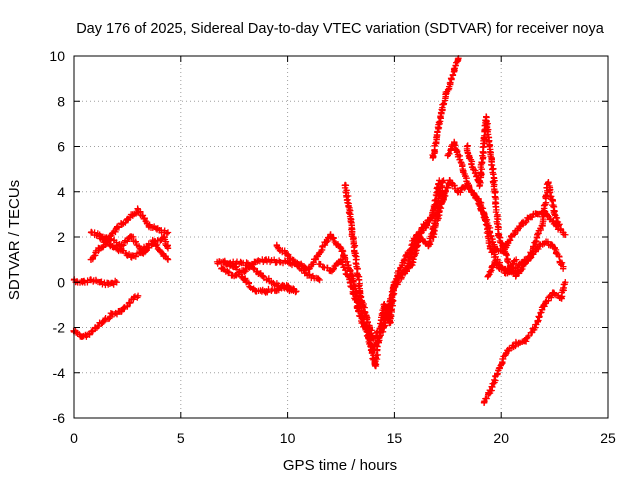 The image size is (640, 480). Describe the element at coordinates (61, 147) in the screenshot. I see `y-tick-label: 6` at that location.